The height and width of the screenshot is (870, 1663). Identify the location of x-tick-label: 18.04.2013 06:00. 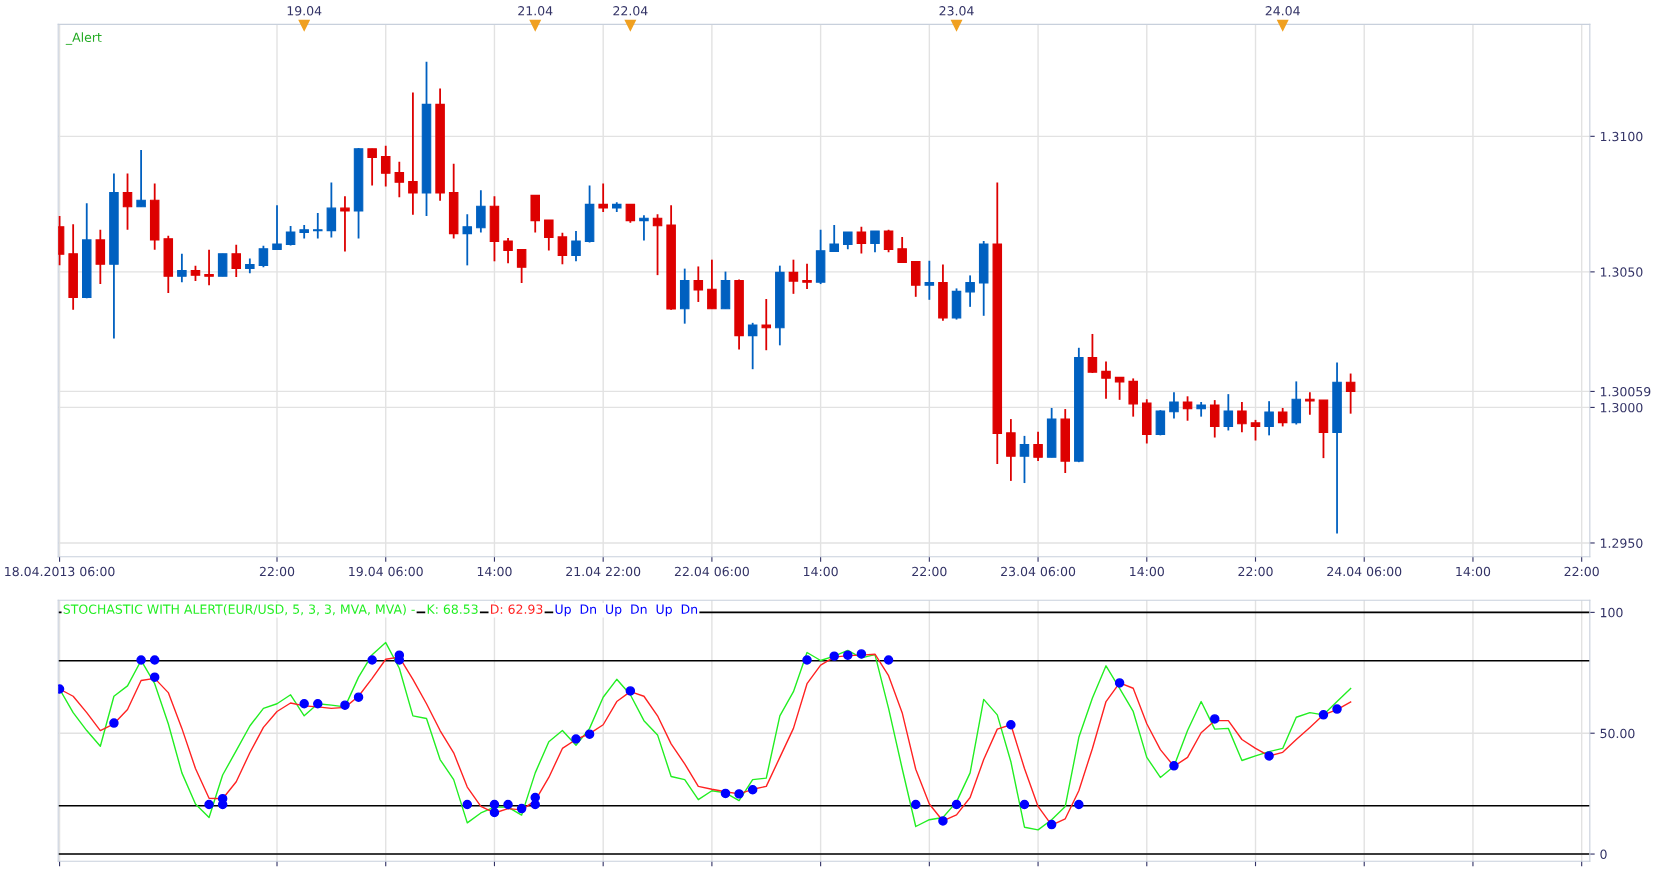
(60, 571).